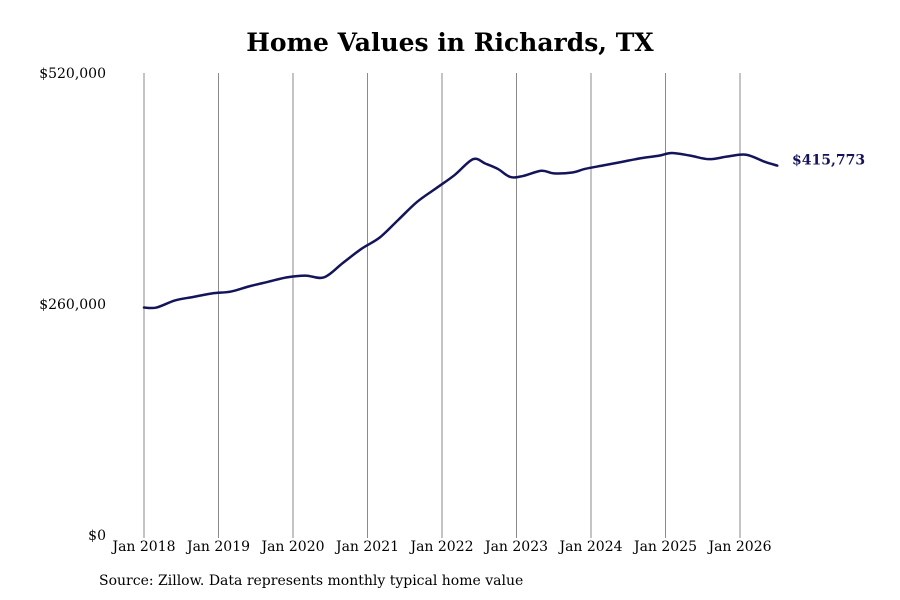 Image resolution: width=900 pixels, height=600 pixels. Describe the element at coordinates (97, 536) in the screenshot. I see `y-tick-label: $0` at that location.